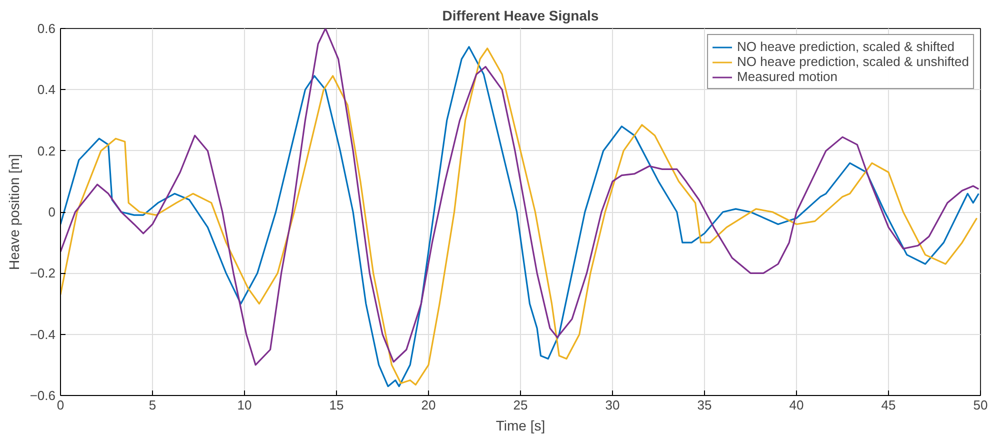  Describe the element at coordinates (43, 334) in the screenshot. I see `y-tick-label: −0.4` at that location.